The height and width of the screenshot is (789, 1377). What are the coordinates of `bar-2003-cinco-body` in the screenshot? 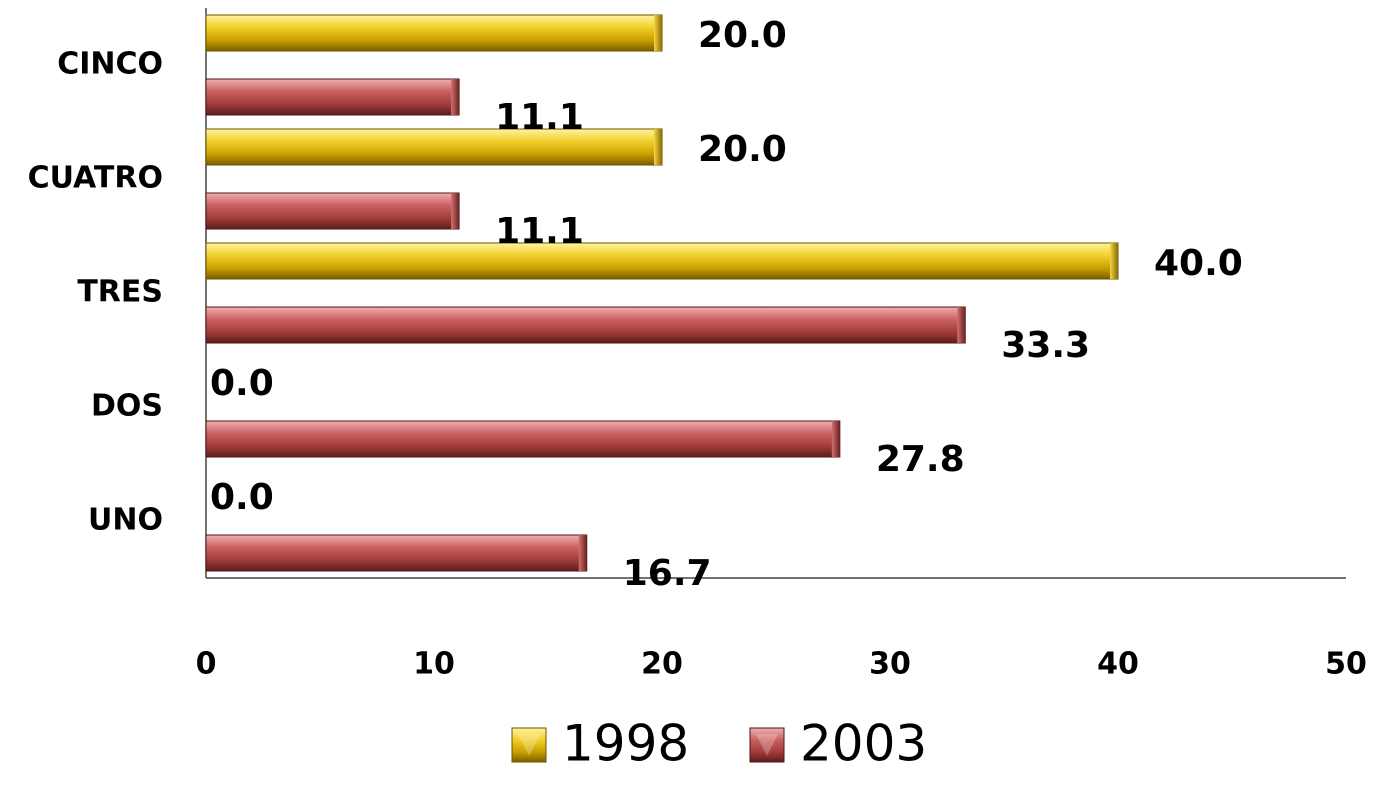 It's located at (332, 97).